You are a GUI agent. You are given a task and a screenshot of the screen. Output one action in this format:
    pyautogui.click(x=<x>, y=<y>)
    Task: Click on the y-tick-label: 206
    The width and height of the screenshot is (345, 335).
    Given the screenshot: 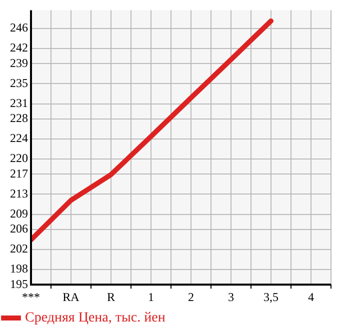 What is the action you would take?
    pyautogui.click(x=19, y=229)
    